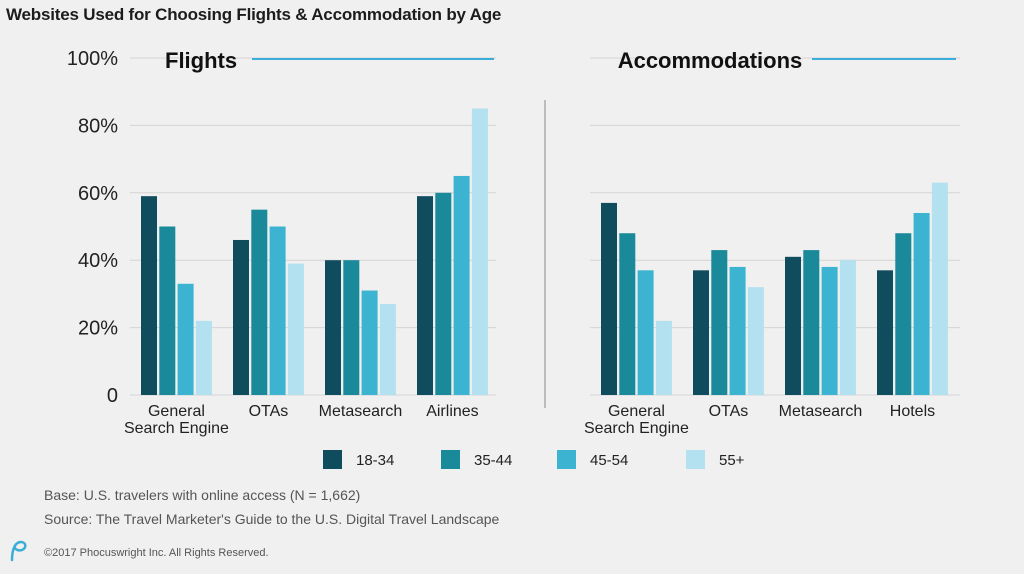  What do you see at coordinates (98, 194) in the screenshot?
I see `y-tick-label: 60%` at bounding box center [98, 194].